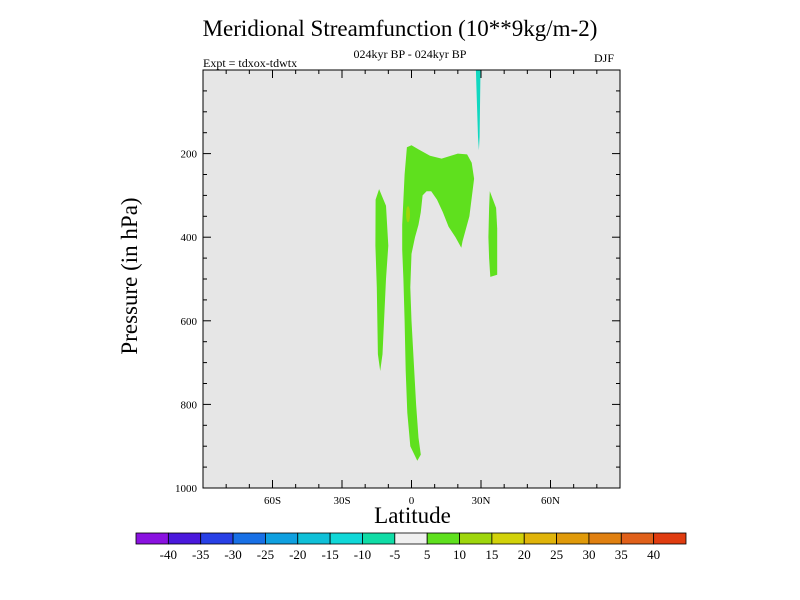 The width and height of the screenshot is (800, 600). I want to click on colorbar-label: 35, so click(621, 554).